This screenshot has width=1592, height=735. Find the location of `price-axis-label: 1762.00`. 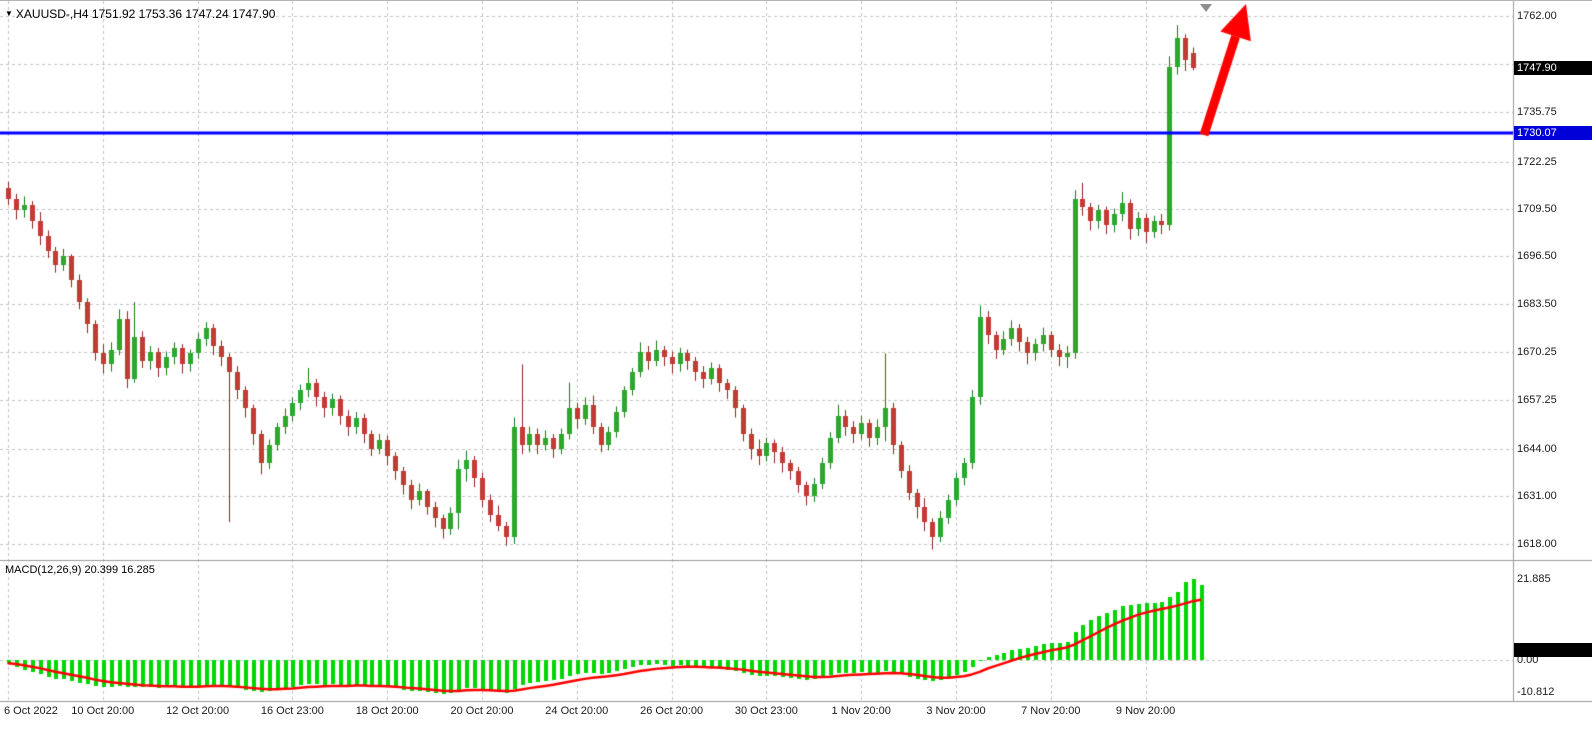

price-axis-label: 1762.00 is located at coordinates (1537, 16).